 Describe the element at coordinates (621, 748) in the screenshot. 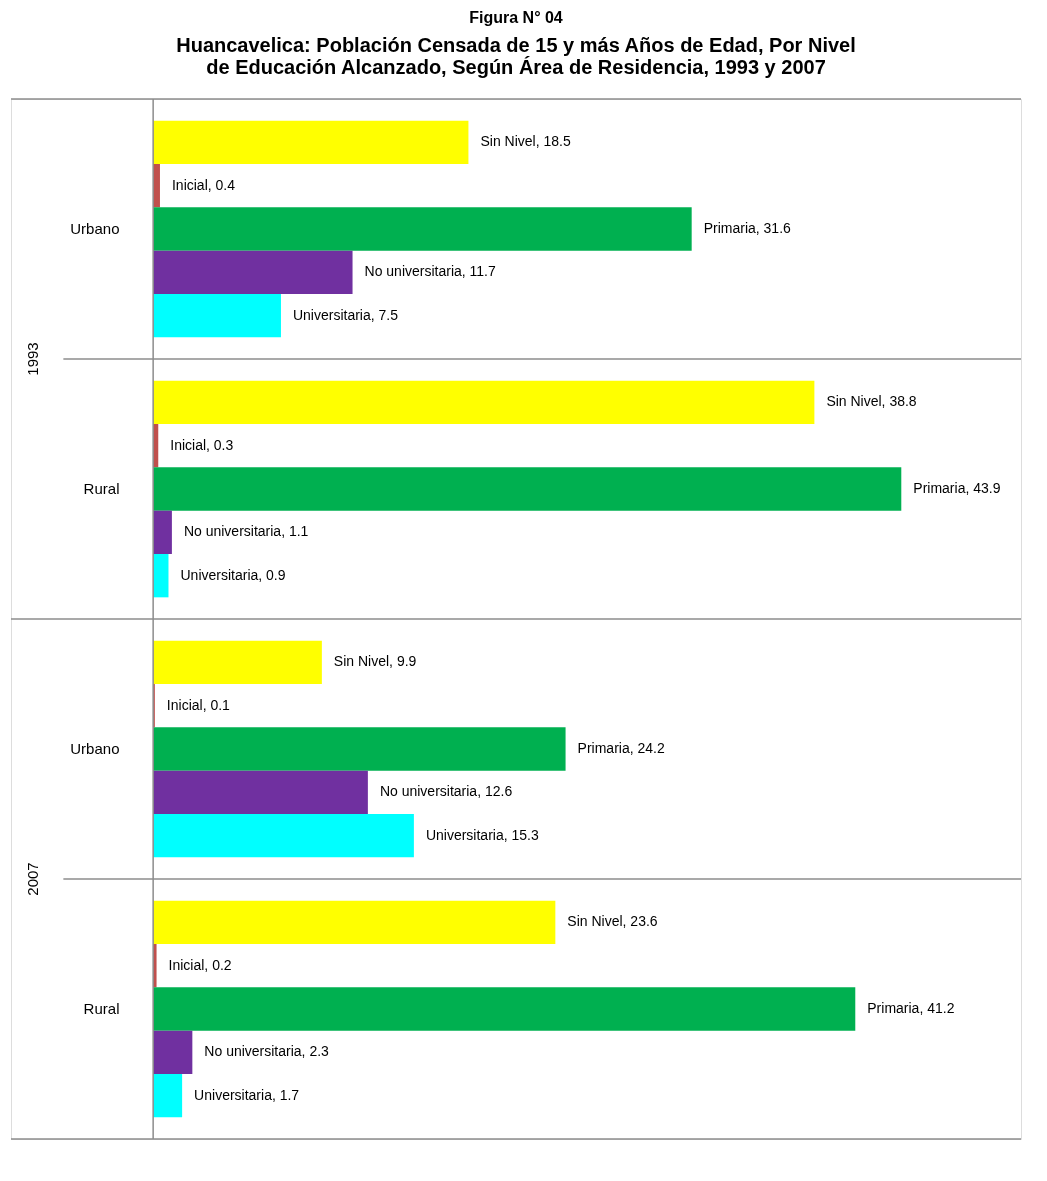

I see `data-label: Primaria, 24.2` at that location.